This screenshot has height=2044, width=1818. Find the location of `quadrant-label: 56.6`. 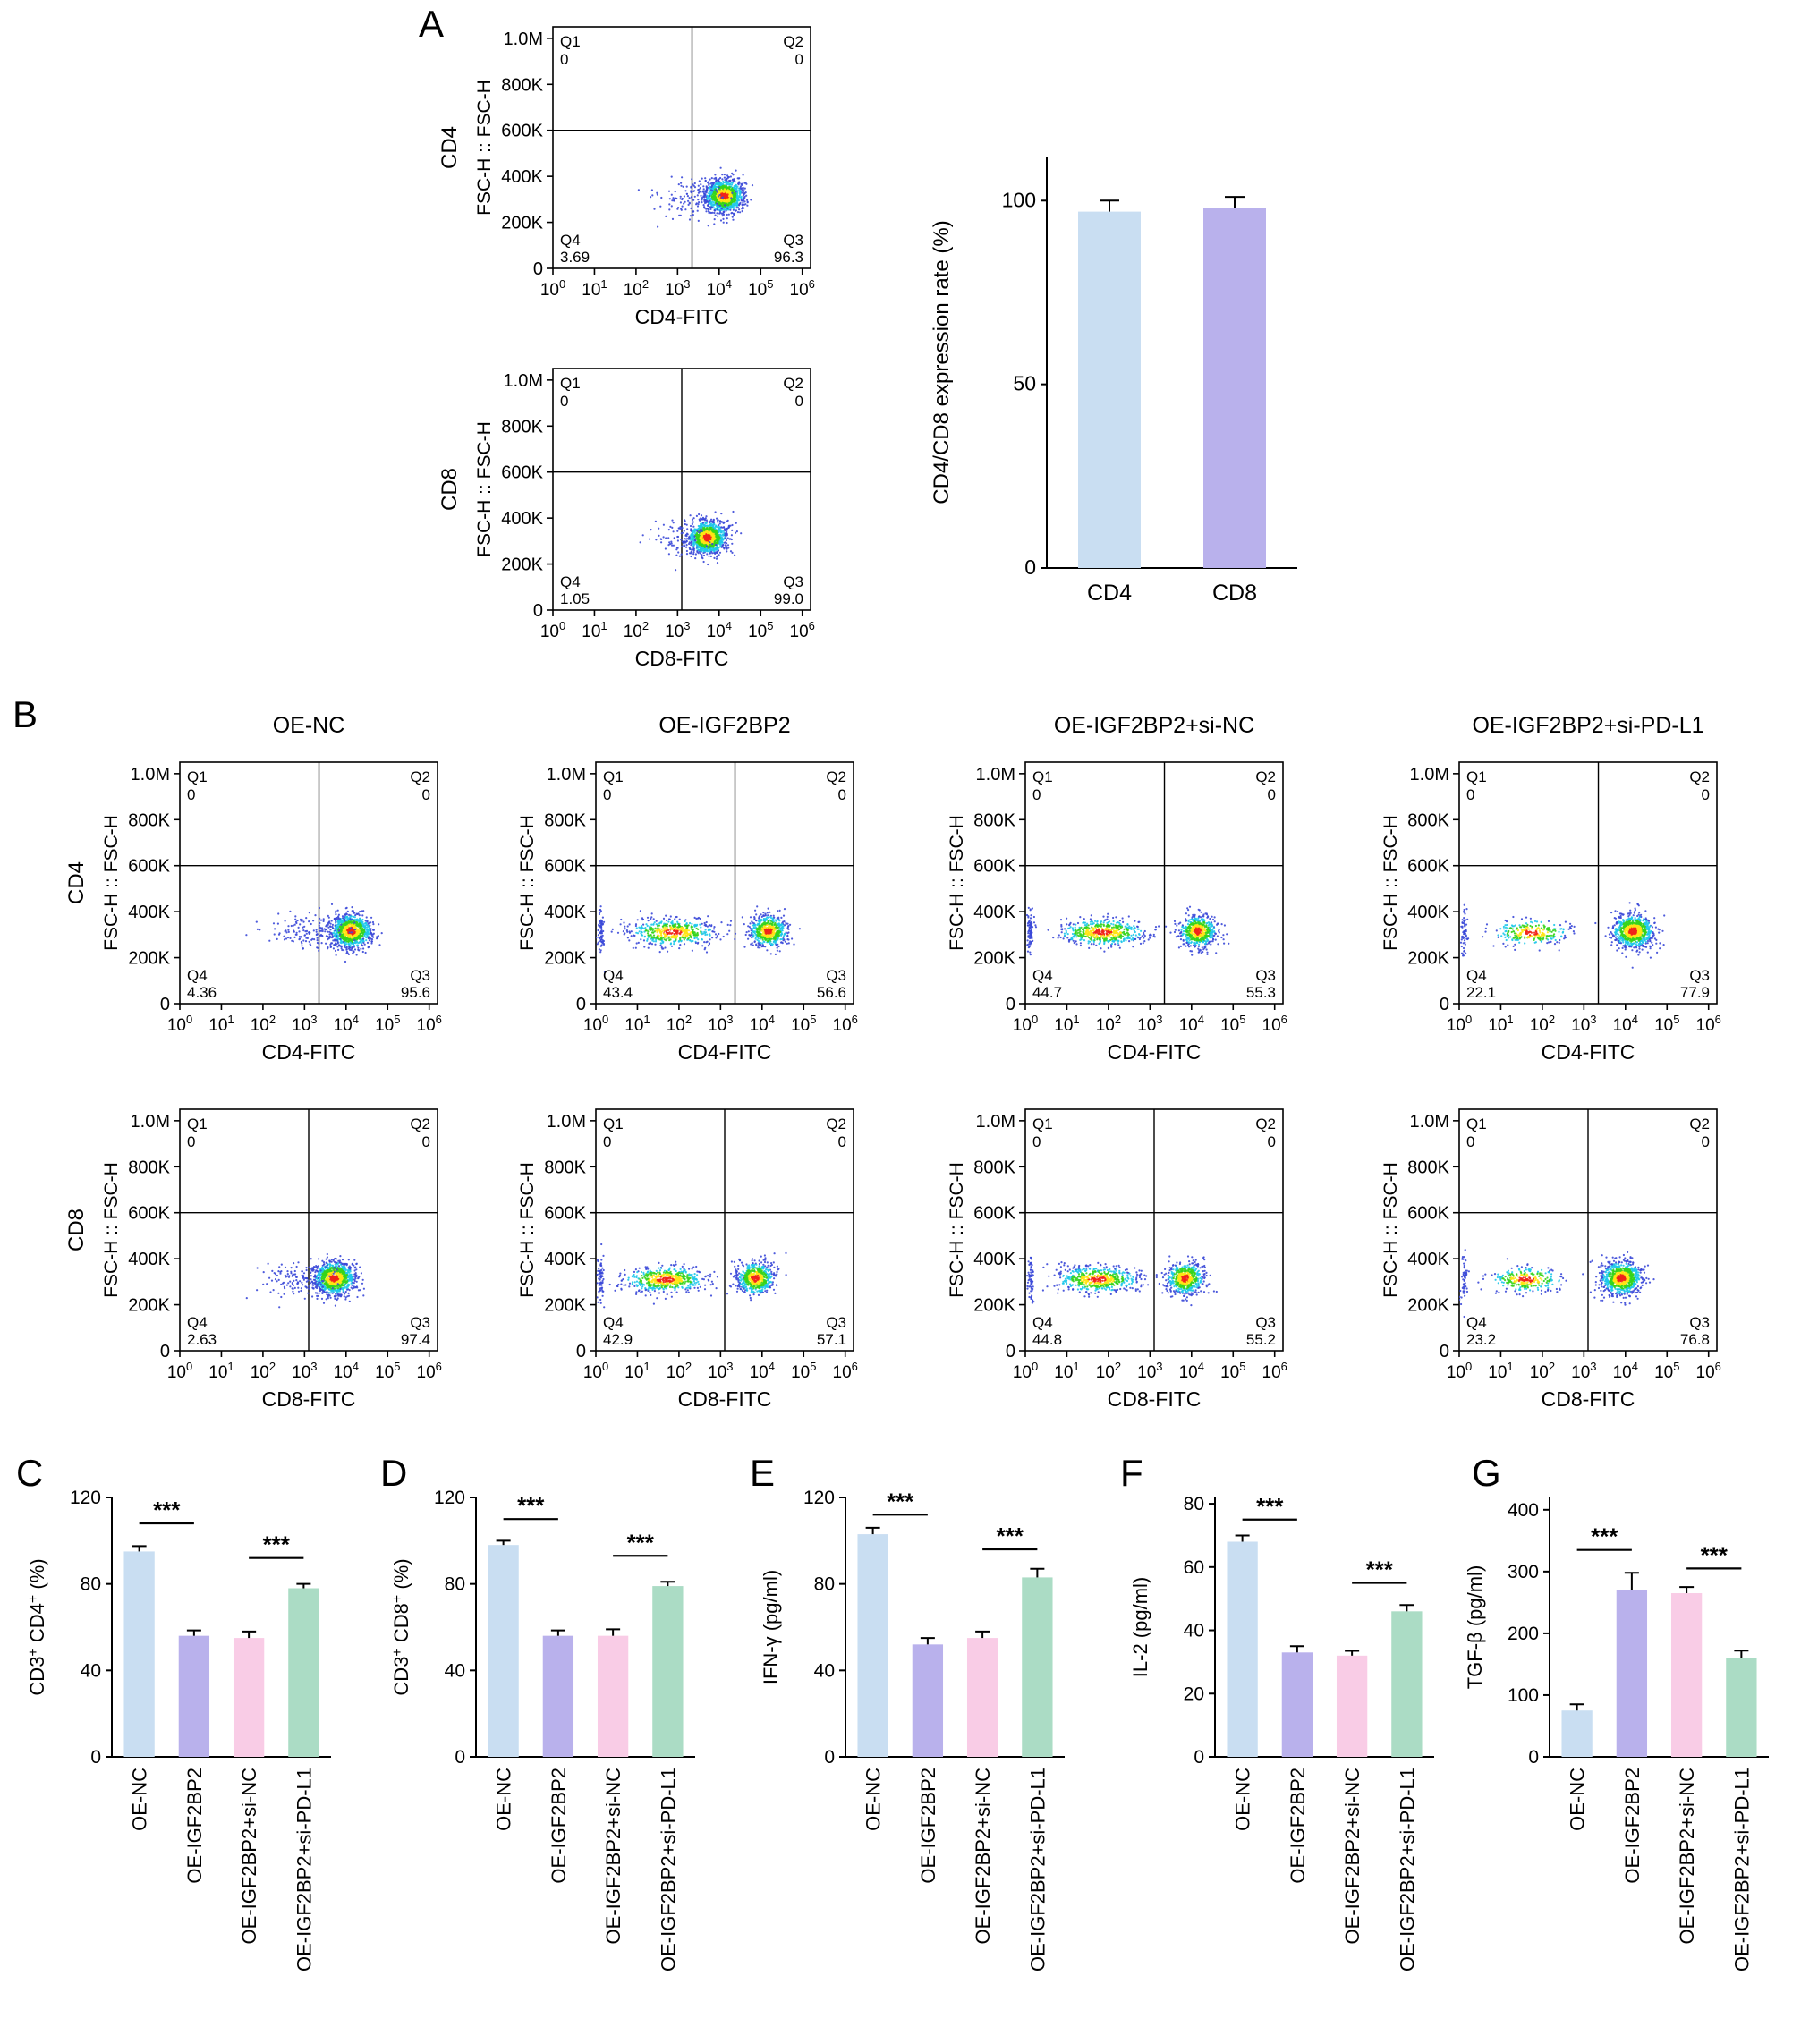

quadrant-label: 56.6 is located at coordinates (831, 992).